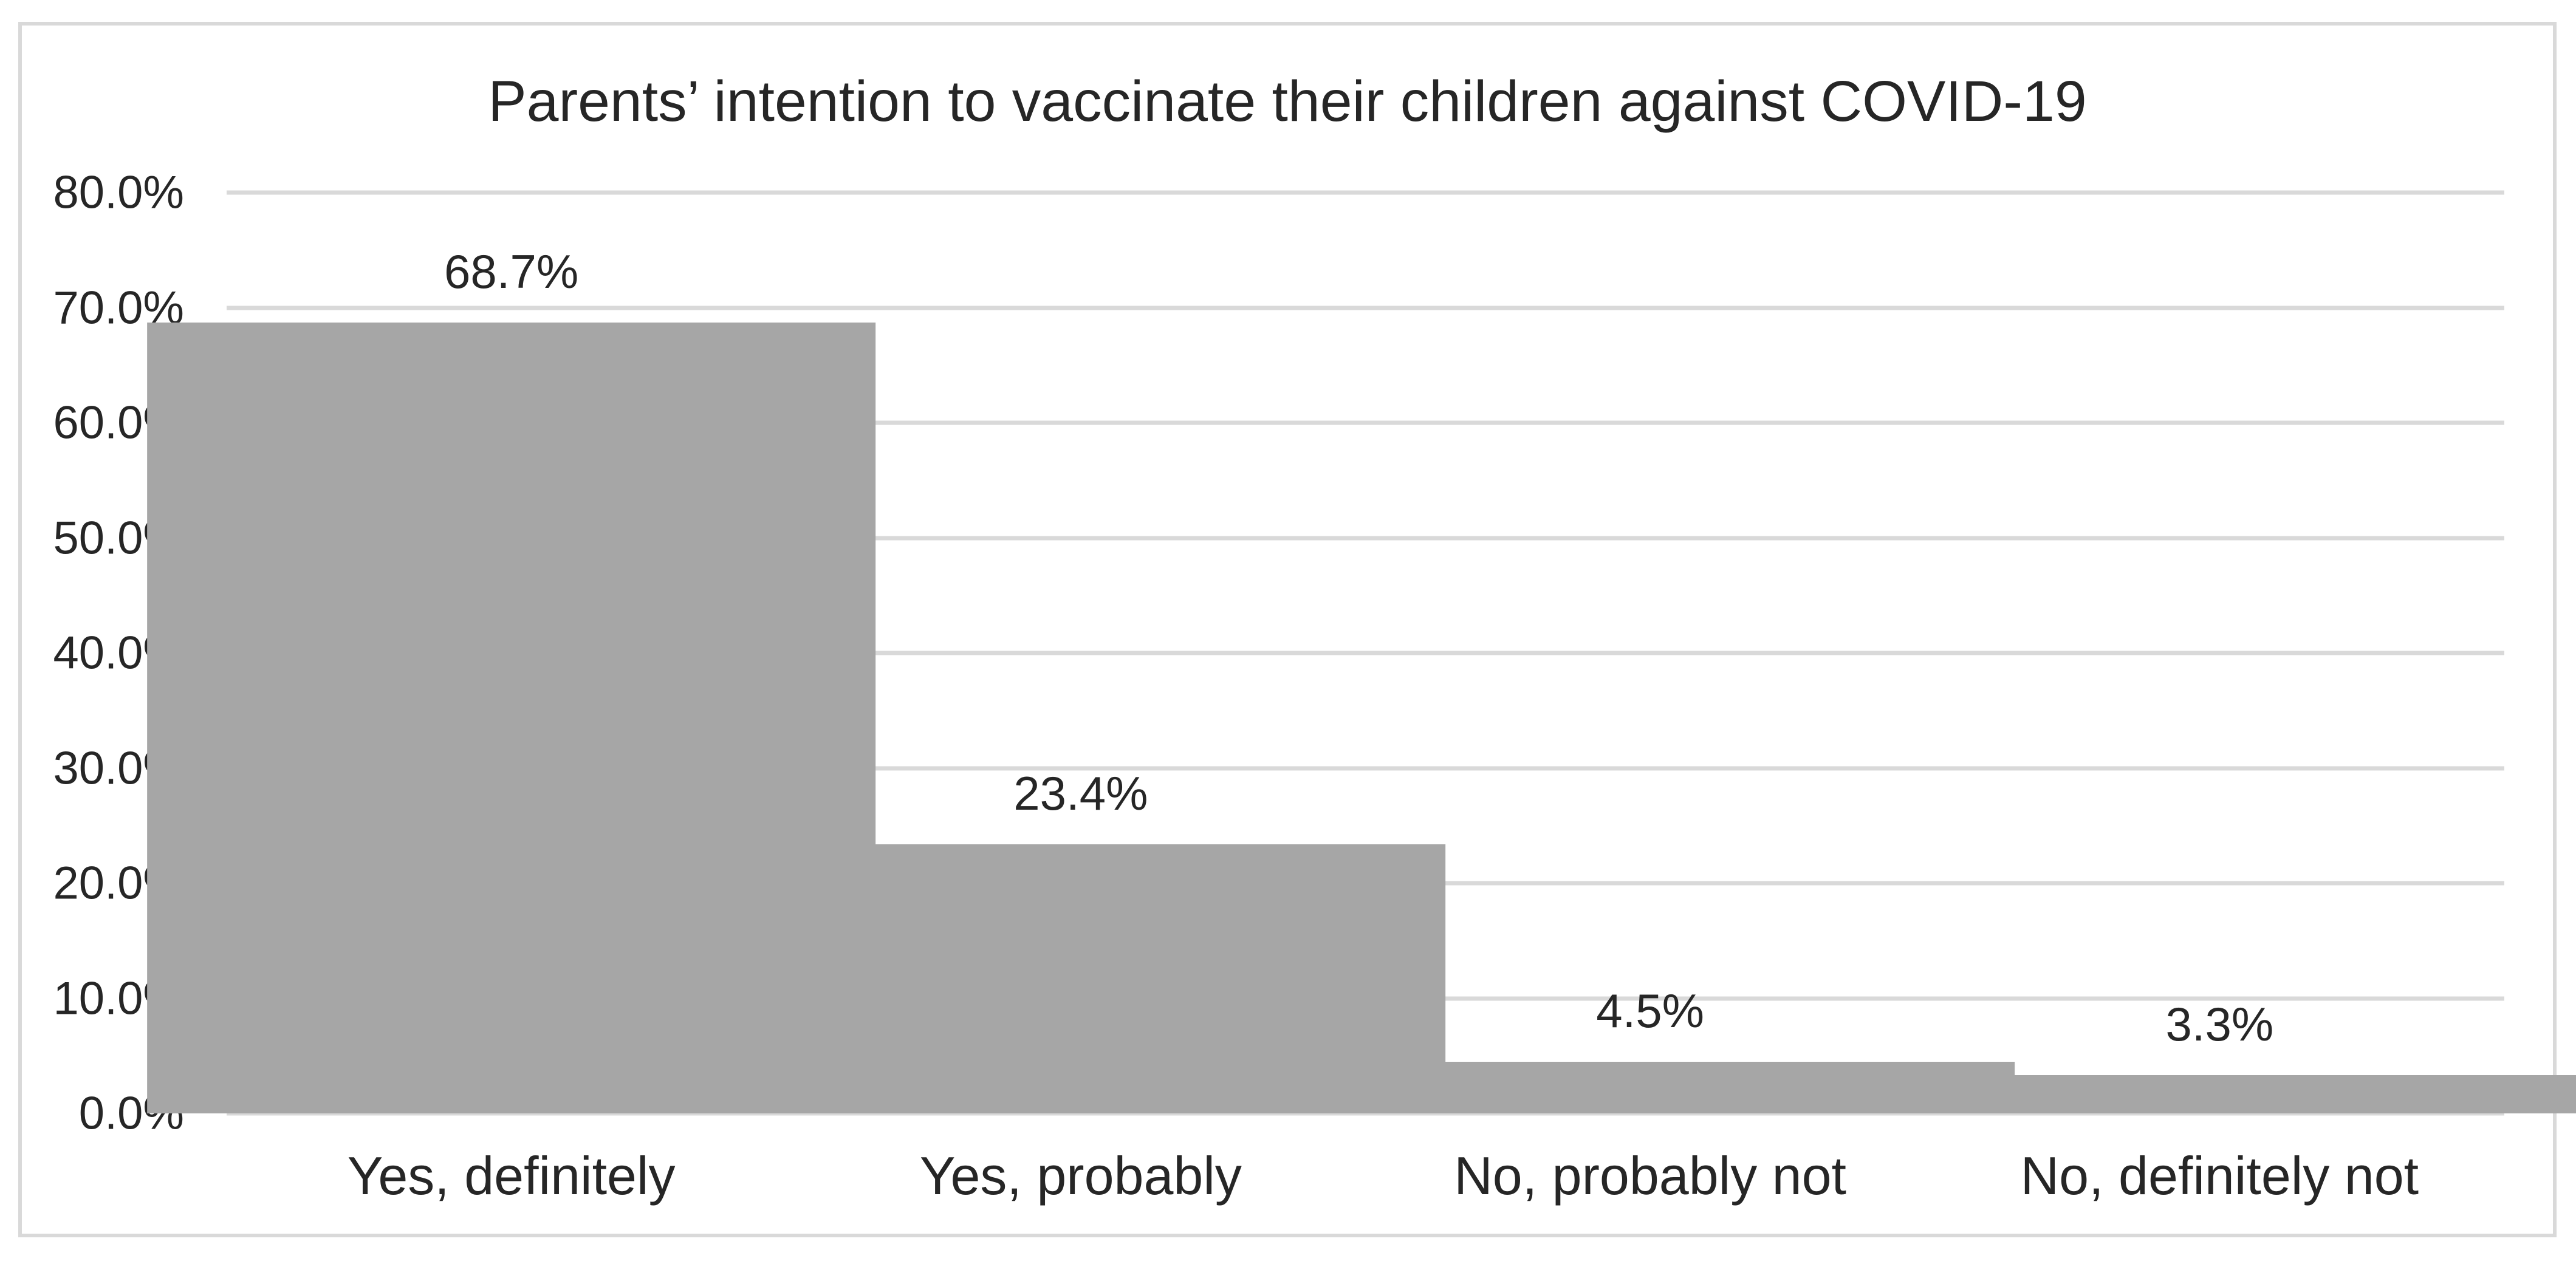 The image size is (2576, 1261). Describe the element at coordinates (2219, 1024) in the screenshot. I see `bar-value-label: 3.3%` at that location.